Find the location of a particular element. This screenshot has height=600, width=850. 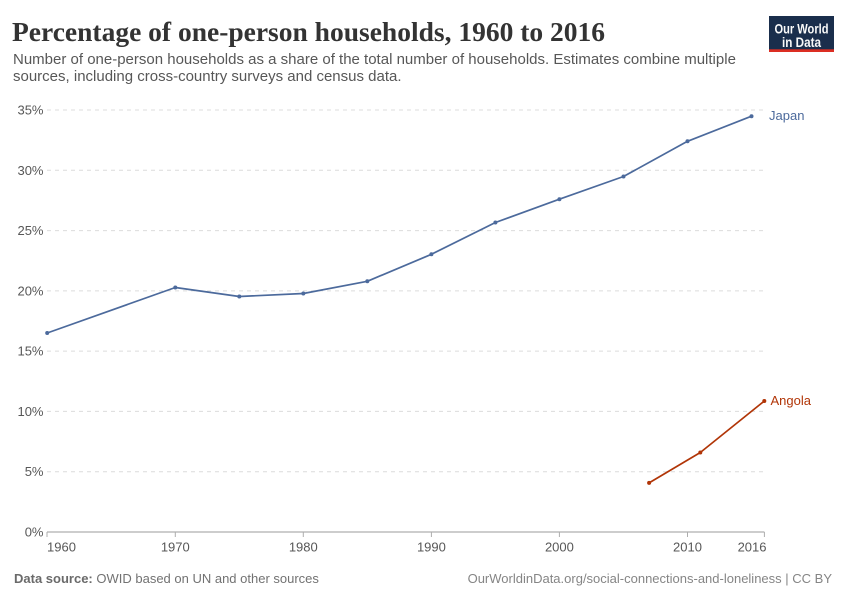

svg-text: 30% is located at coordinates (30, 170).